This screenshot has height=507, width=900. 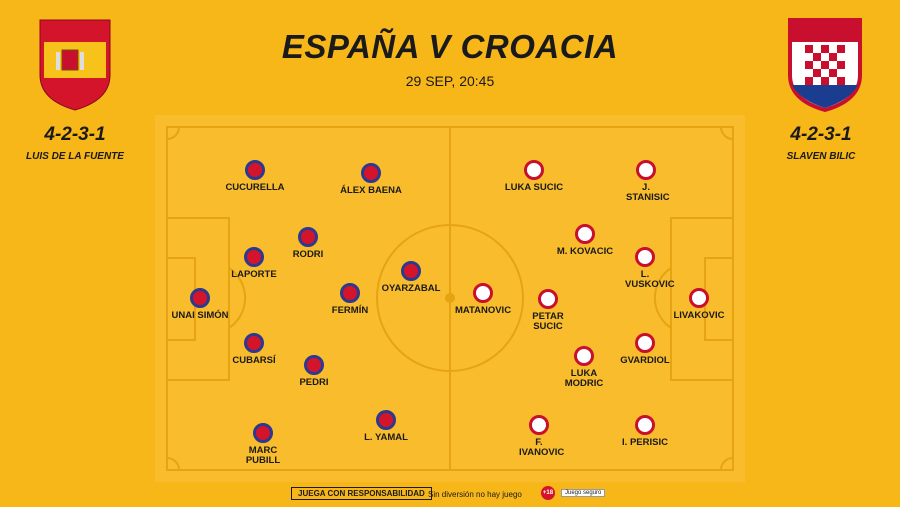 I want to click on player: UNAI SIMÓN, so click(x=200, y=304).